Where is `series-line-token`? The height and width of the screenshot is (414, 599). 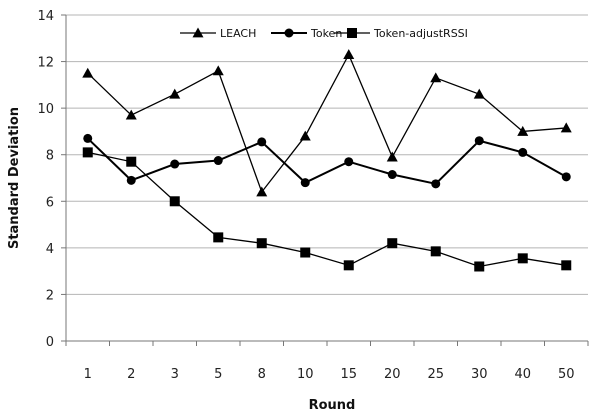
series-line-token is located at coordinates (327, 161).